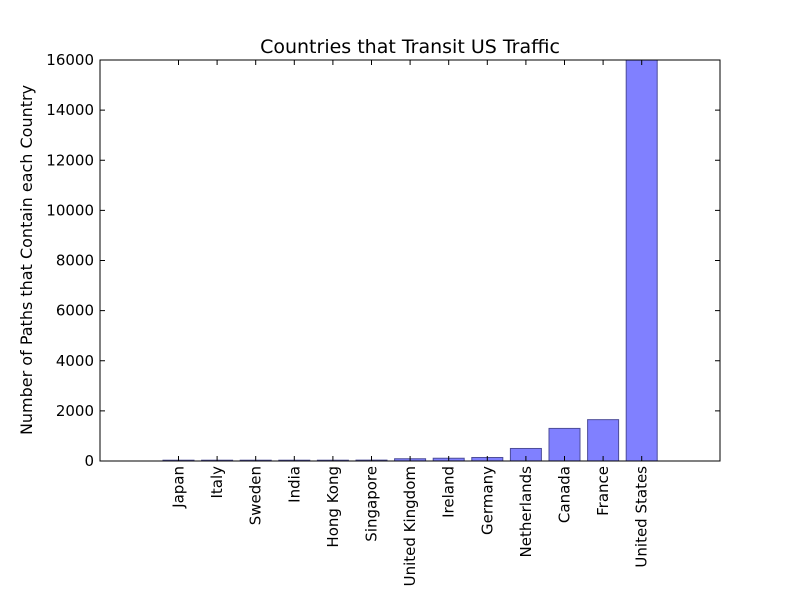 This screenshot has width=800, height=600. What do you see at coordinates (565, 494) in the screenshot?
I see `x-tick-label: Canada` at bounding box center [565, 494].